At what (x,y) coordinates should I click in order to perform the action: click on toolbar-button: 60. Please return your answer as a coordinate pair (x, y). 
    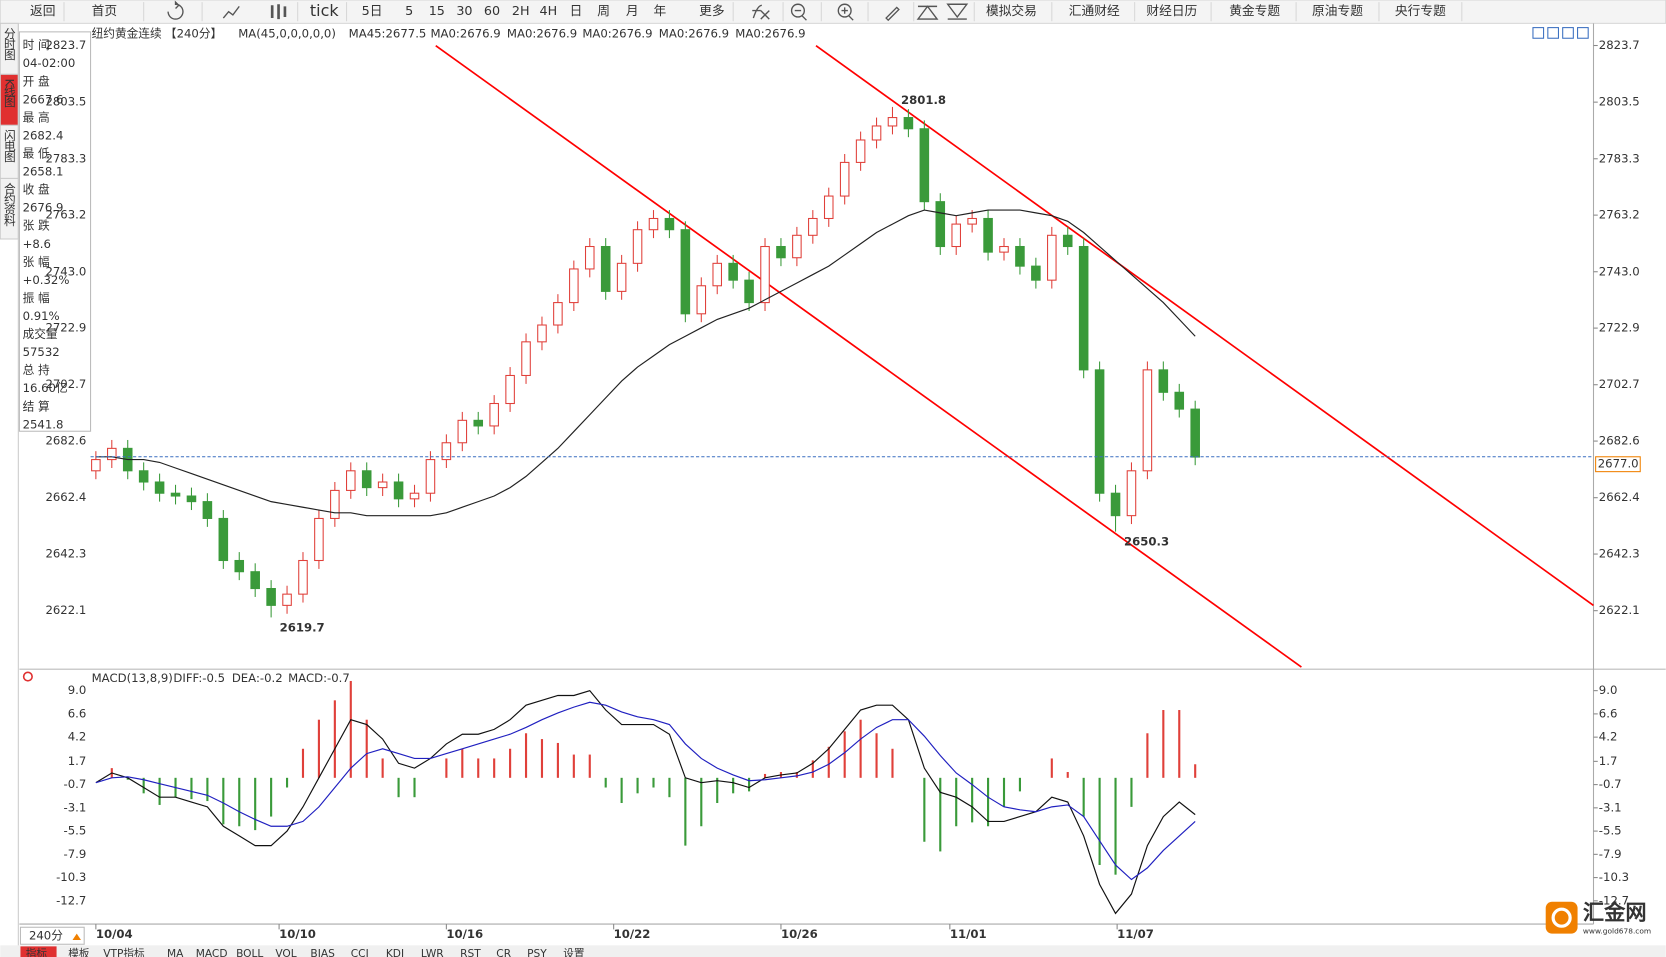
    Looking at the image, I should click on (492, 11).